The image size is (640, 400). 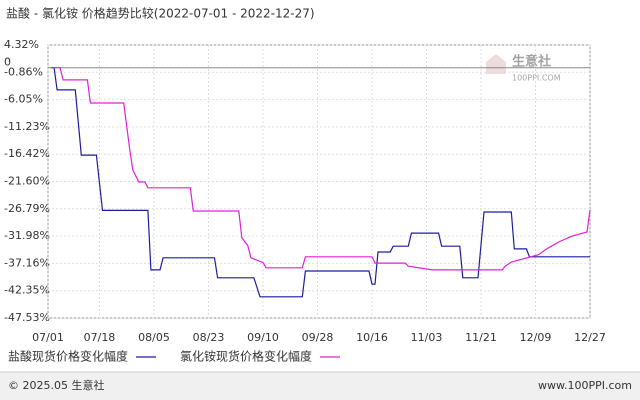 What do you see at coordinates (23, 71) in the screenshot?
I see `y-tick-label: -0.86%` at bounding box center [23, 71].